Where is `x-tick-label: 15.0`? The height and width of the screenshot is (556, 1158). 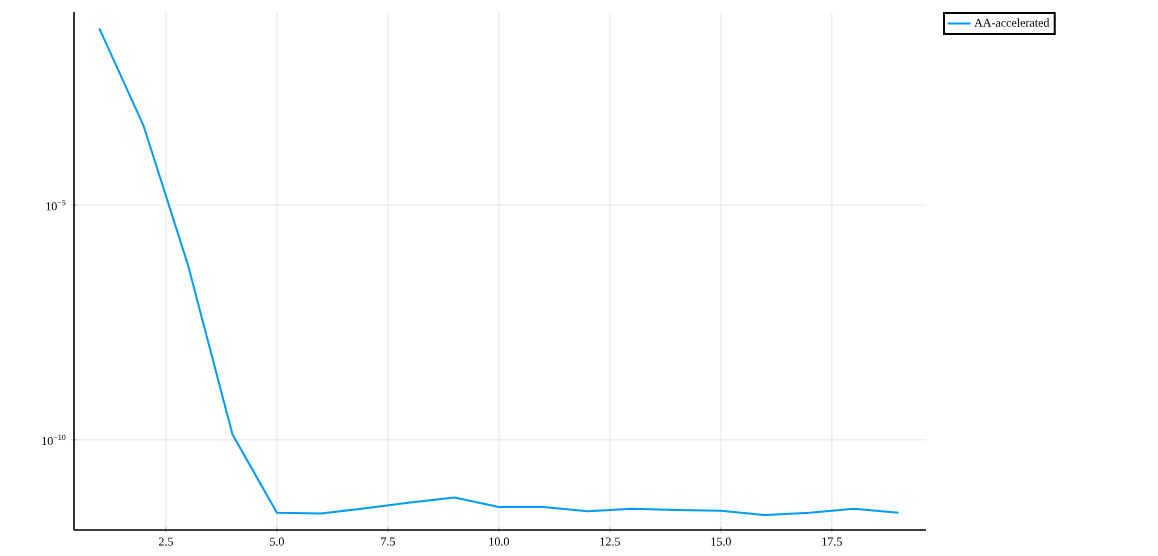 x-tick-label: 15.0 is located at coordinates (721, 541).